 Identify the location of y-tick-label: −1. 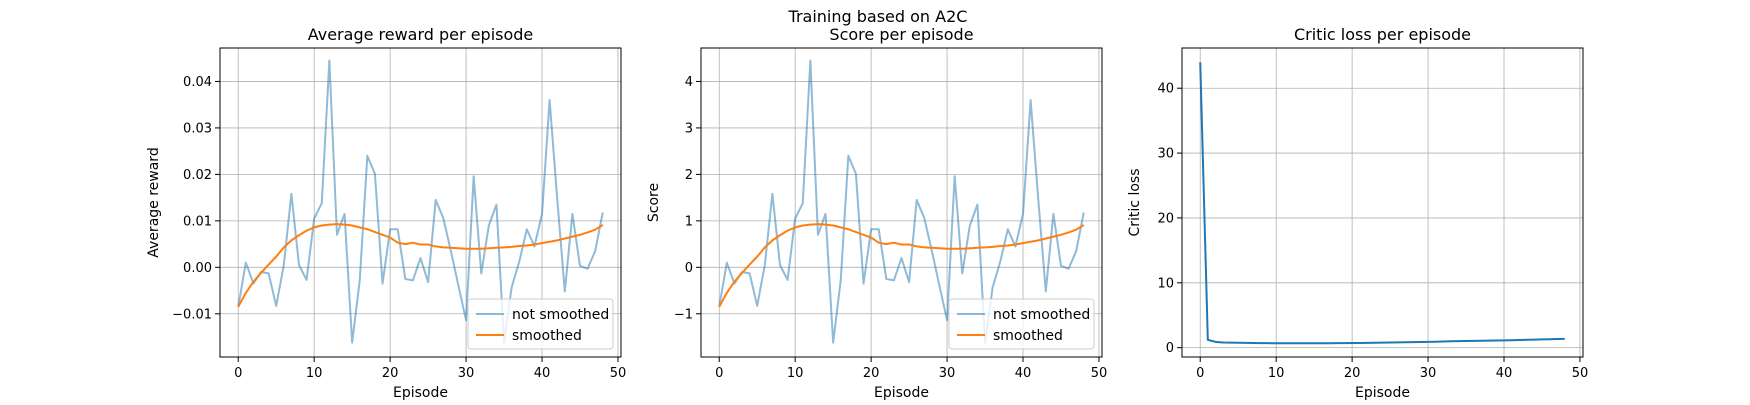
(683, 314).